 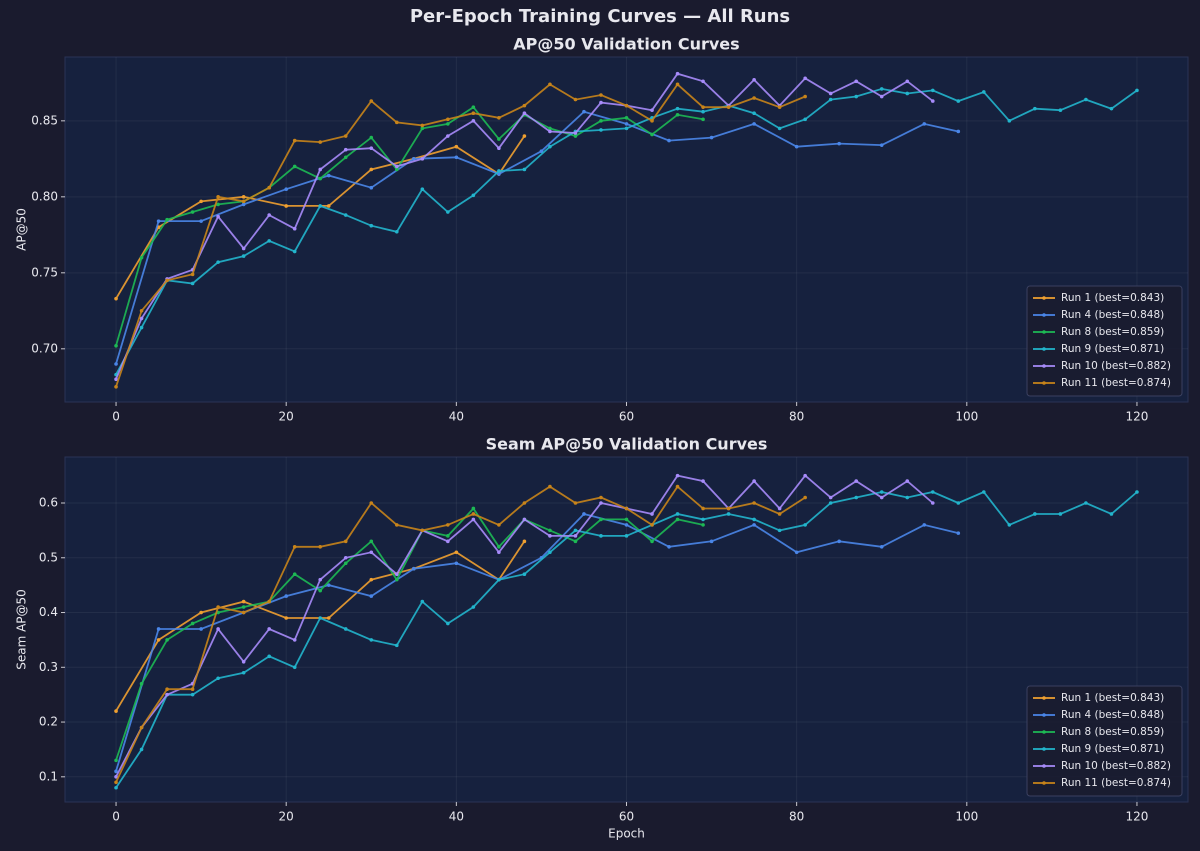 I want to click on y-axis-label: AP@50, so click(x=22, y=229).